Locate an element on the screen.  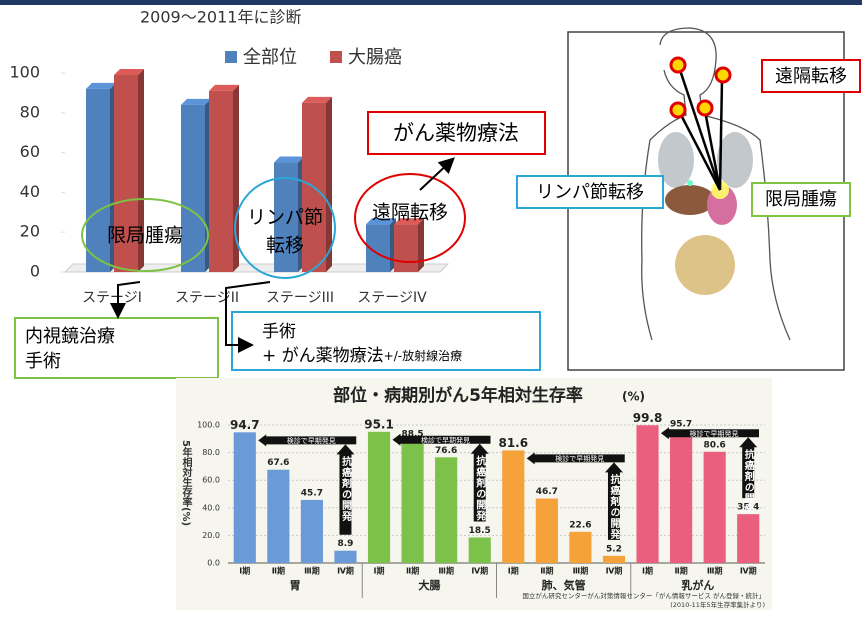
value-label: 18.5 is located at coordinates (480, 531).